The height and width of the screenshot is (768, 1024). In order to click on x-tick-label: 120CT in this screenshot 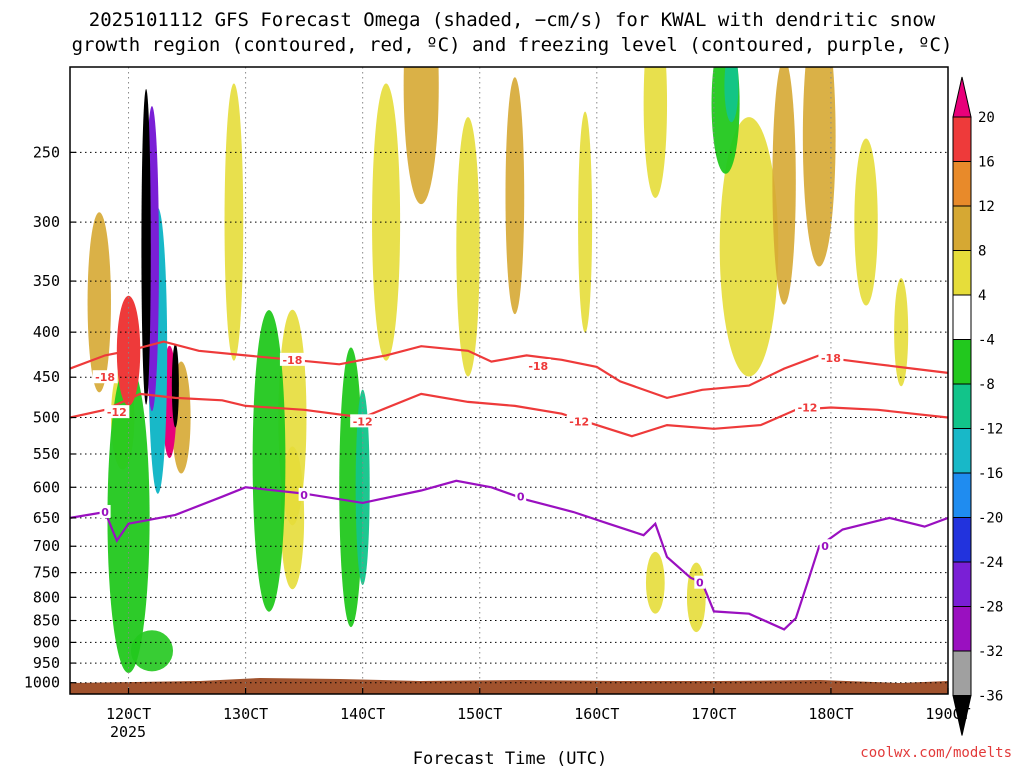, I will do `click(128, 714)`.